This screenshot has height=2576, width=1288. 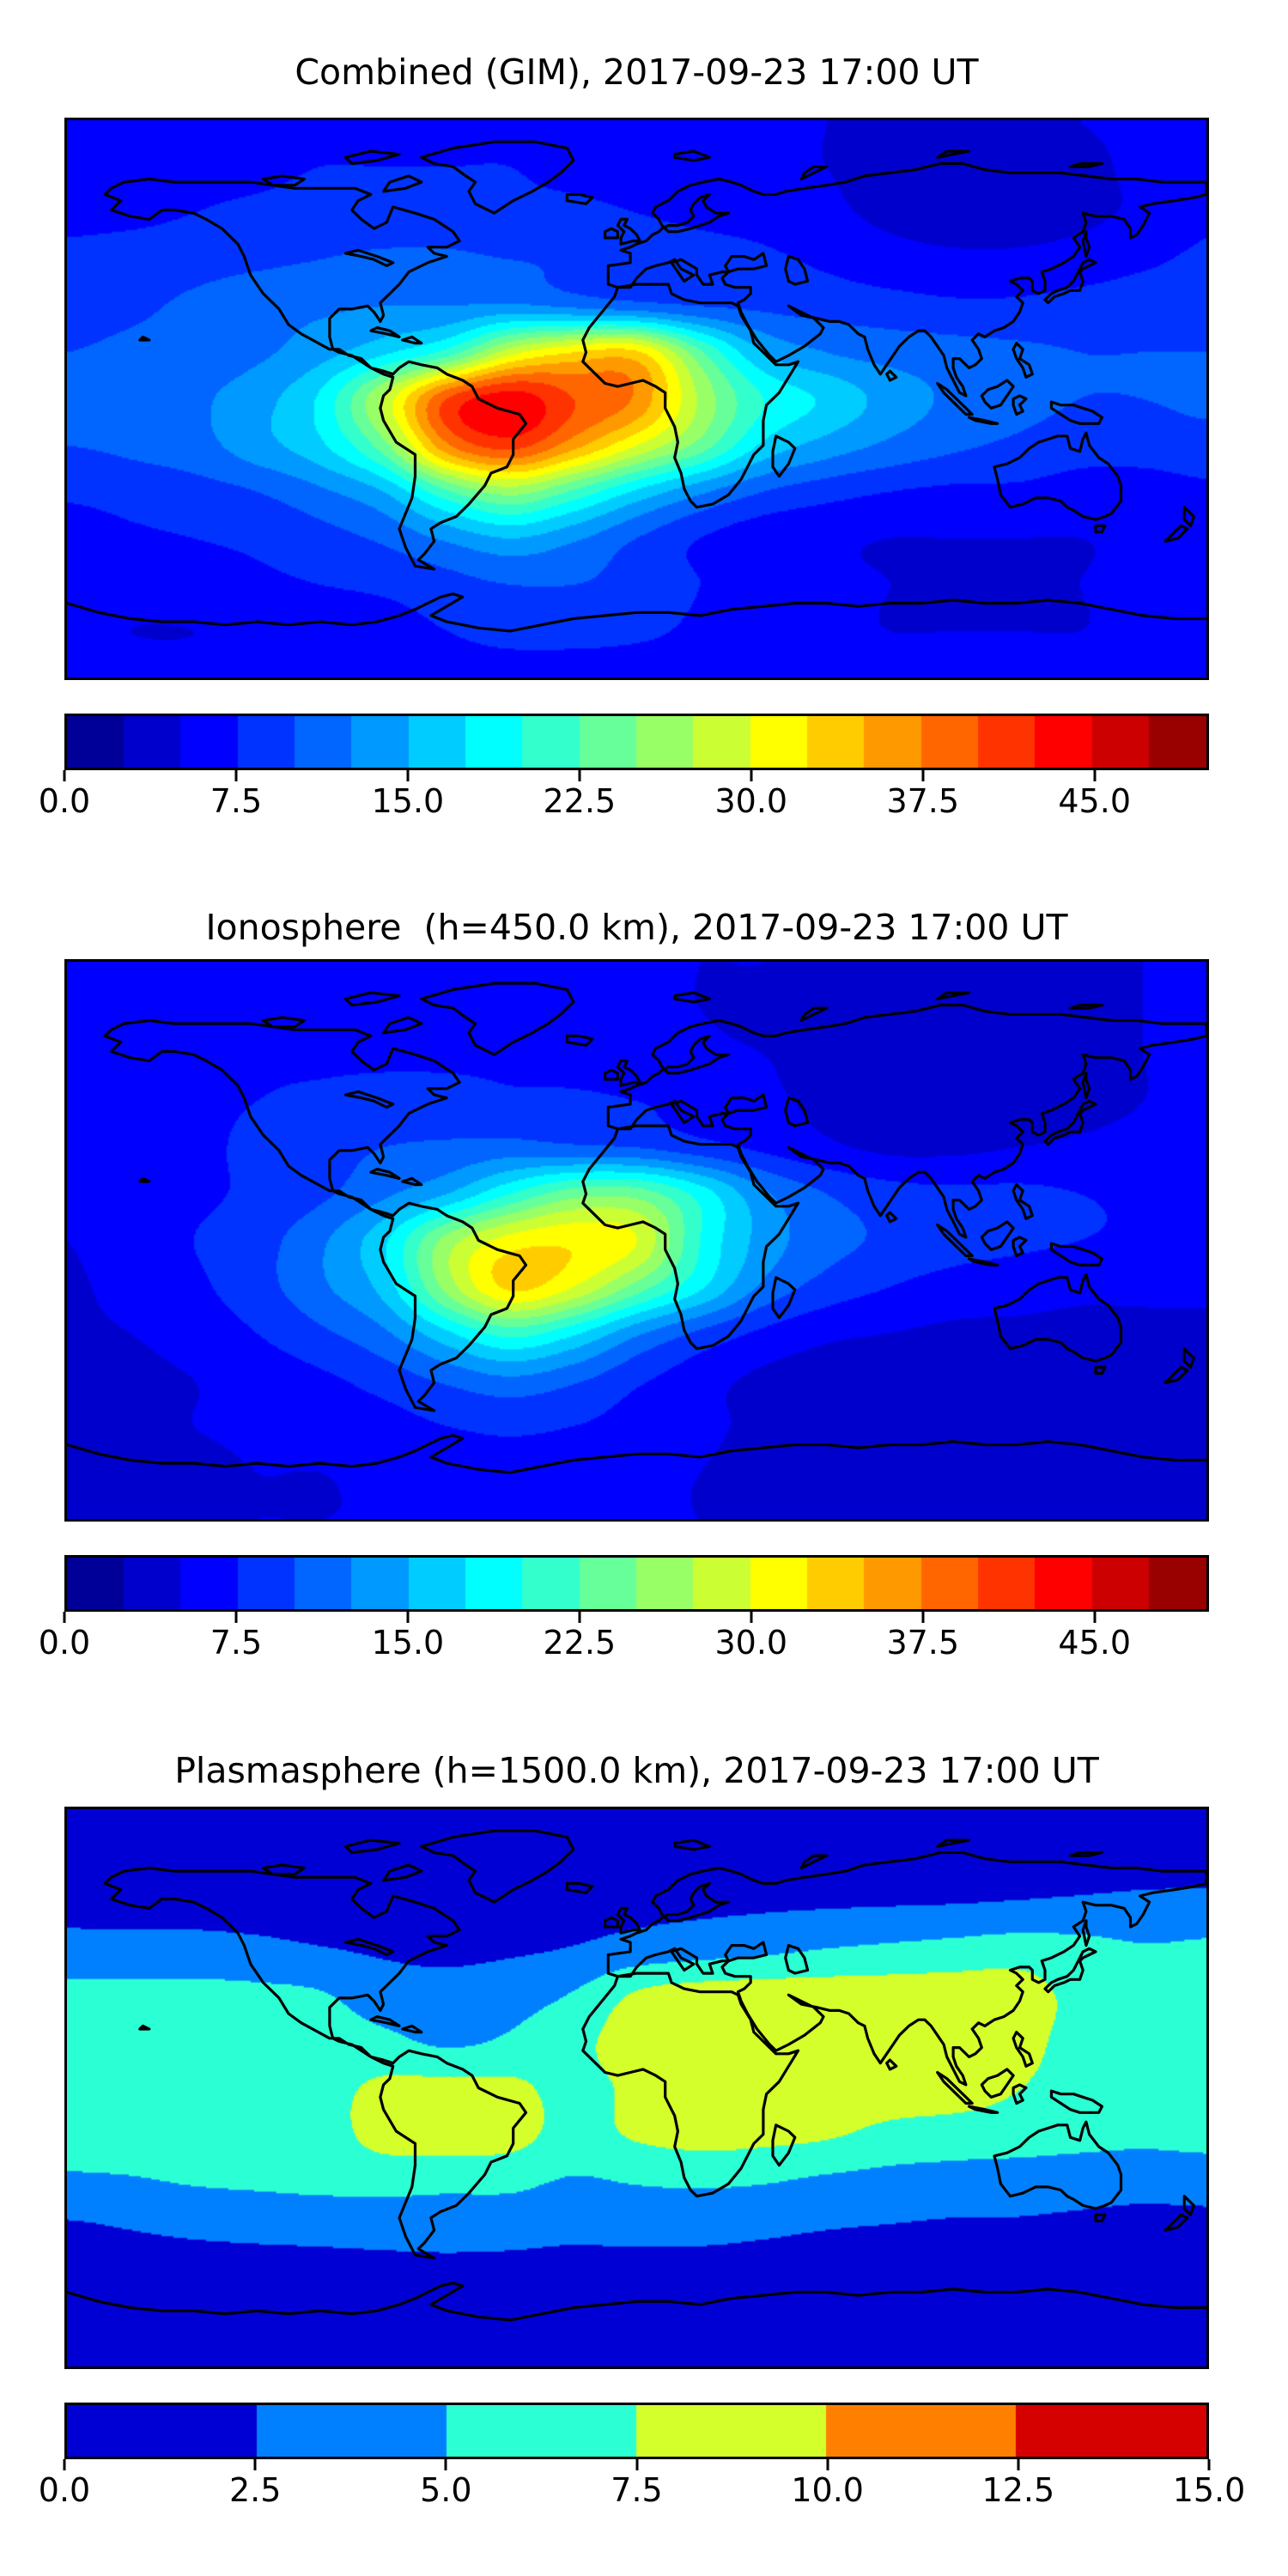 I want to click on colorbar-ionosphere, so click(x=636, y=1583).